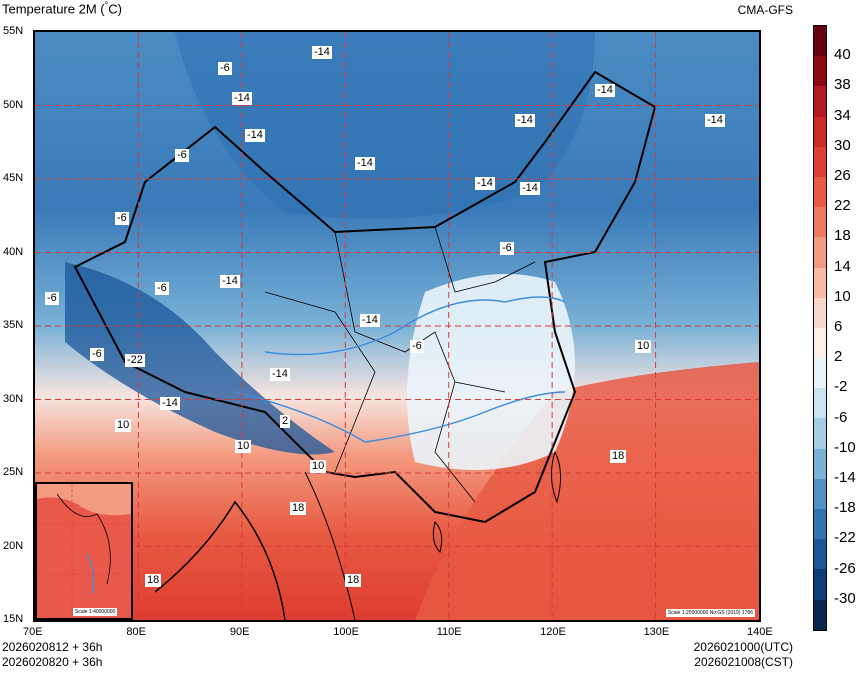 Image resolution: width=859 pixels, height=673 pixels. Describe the element at coordinates (136, 632) in the screenshot. I see `longitude-tick-label: 80E` at that location.